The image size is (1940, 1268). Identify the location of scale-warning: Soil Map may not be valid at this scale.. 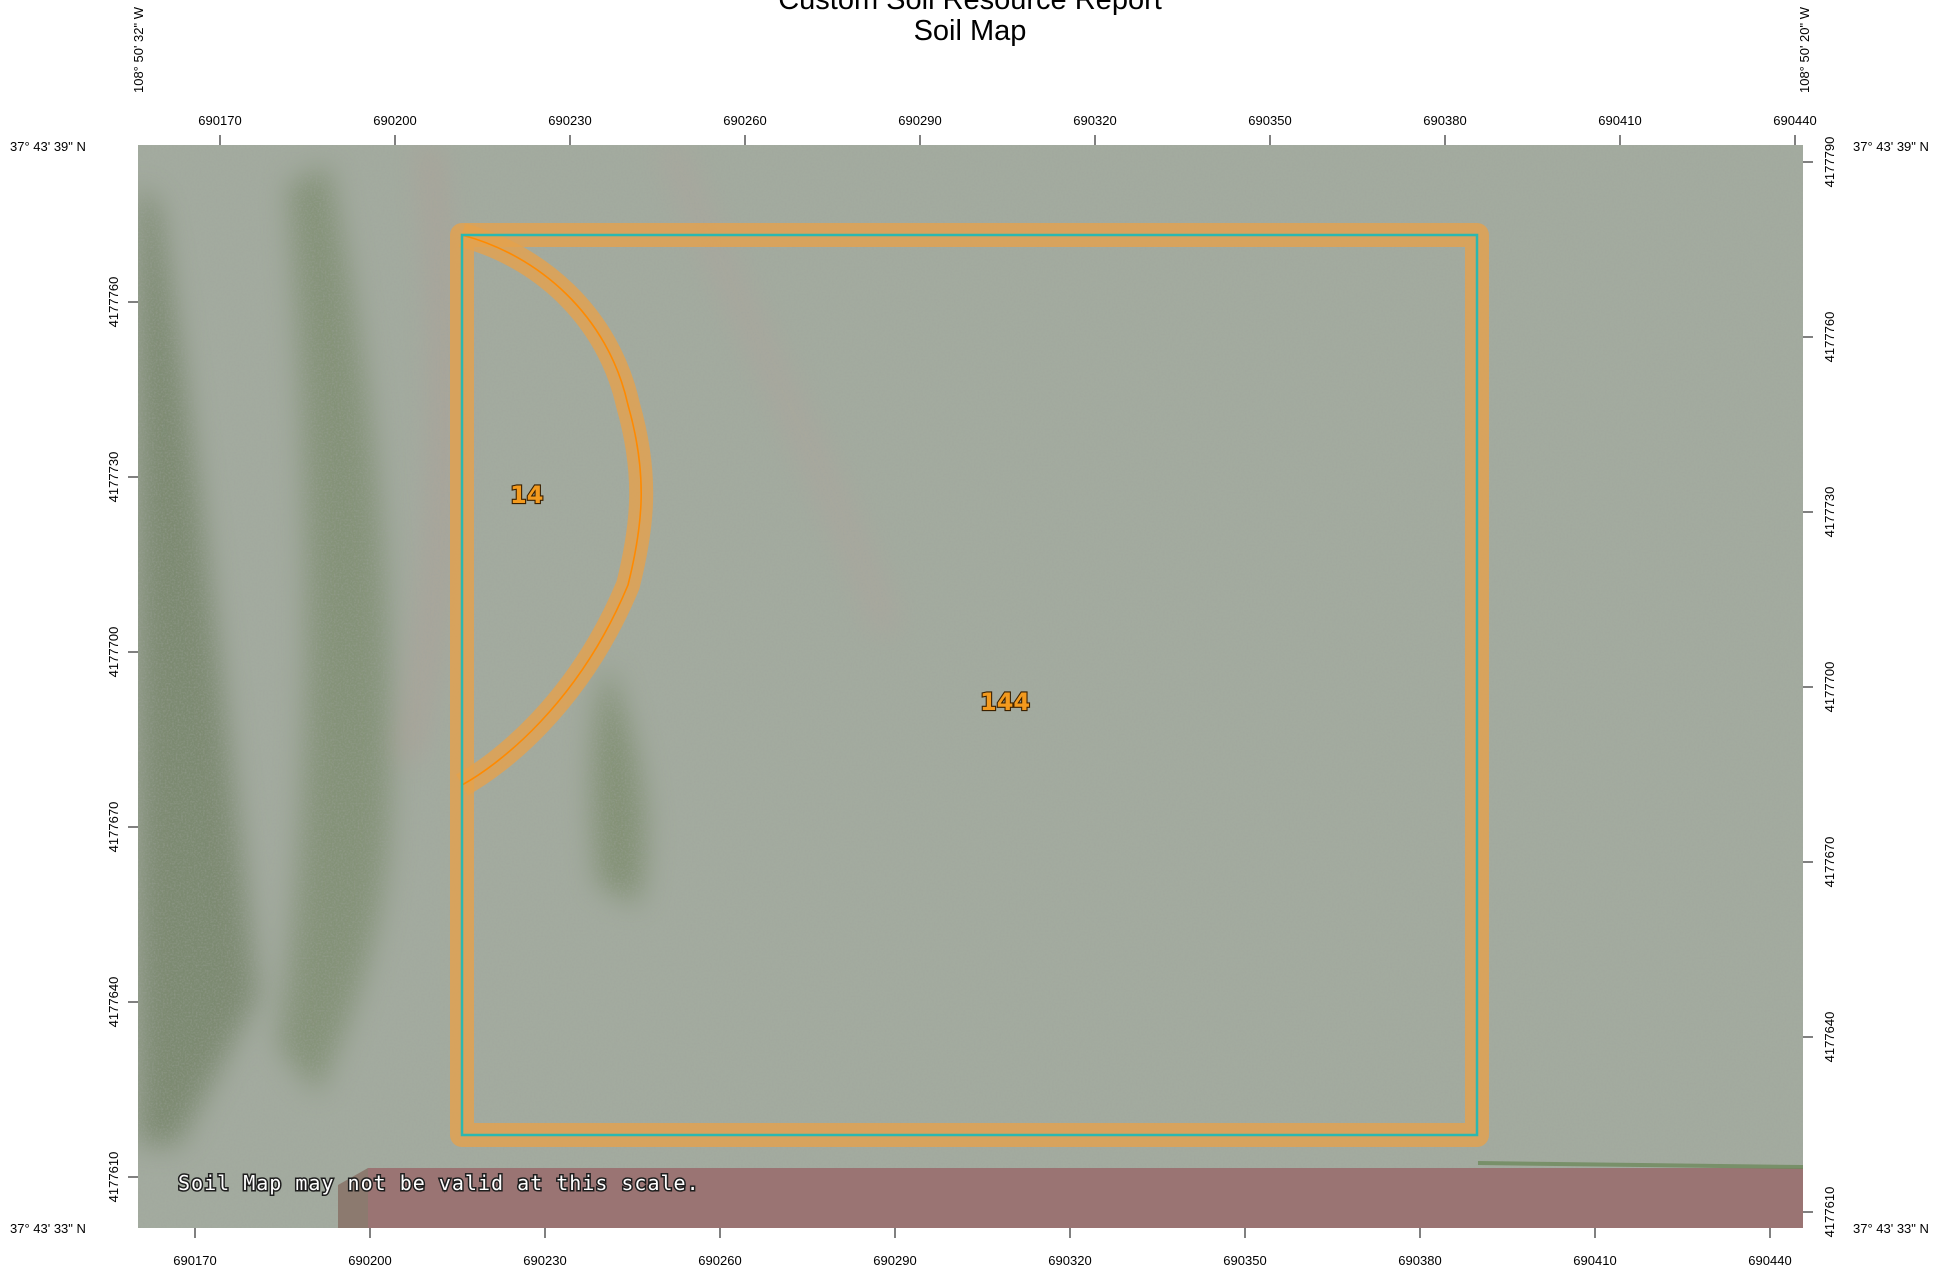
(439, 1183).